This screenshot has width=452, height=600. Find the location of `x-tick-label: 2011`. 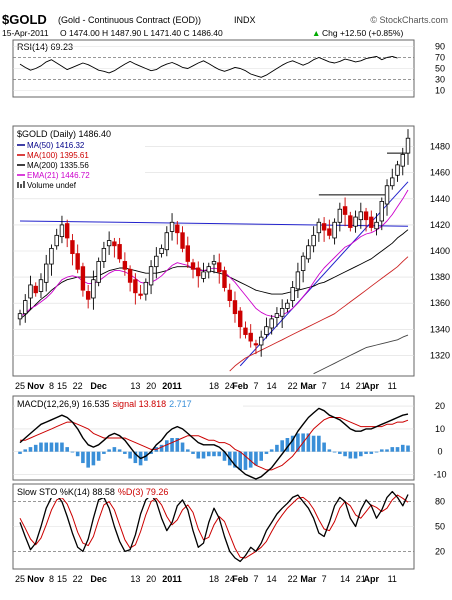

x-tick-label: 2011 is located at coordinates (172, 579).